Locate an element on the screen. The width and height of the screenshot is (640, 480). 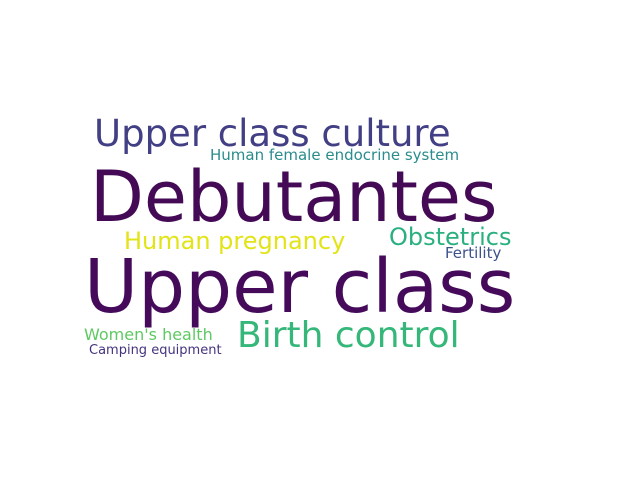
word-debutantes: Debutantes is located at coordinates (294, 197).